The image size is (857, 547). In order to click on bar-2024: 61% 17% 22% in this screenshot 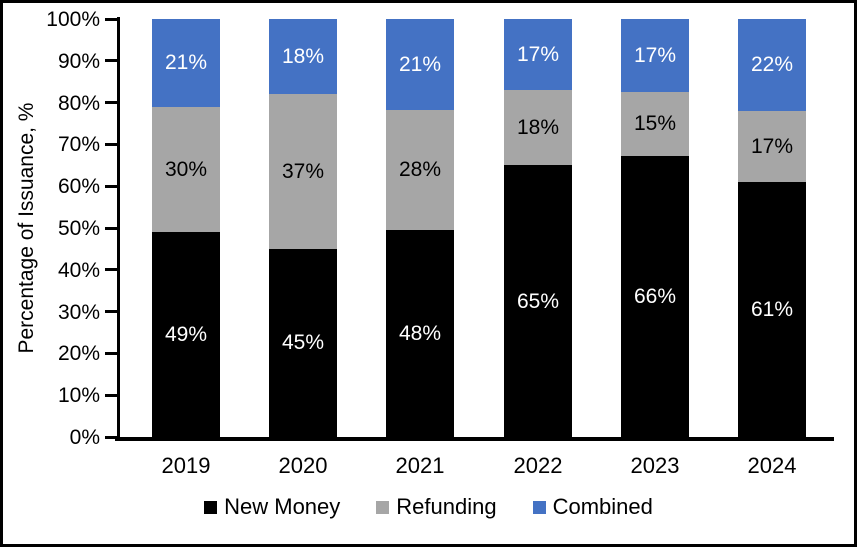, I will do `click(772, 228)`.